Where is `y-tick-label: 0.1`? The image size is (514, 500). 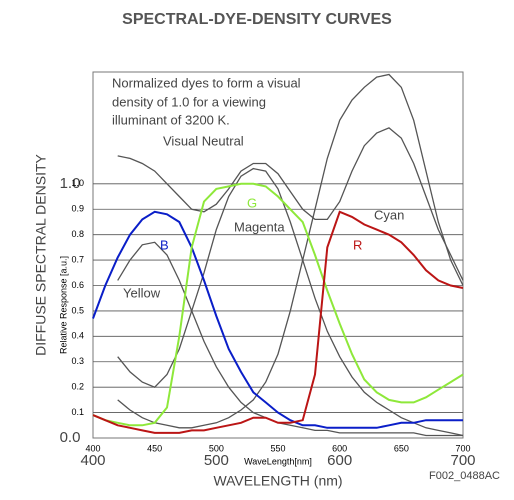 y-tick-label: 0.1 is located at coordinates (77, 412).